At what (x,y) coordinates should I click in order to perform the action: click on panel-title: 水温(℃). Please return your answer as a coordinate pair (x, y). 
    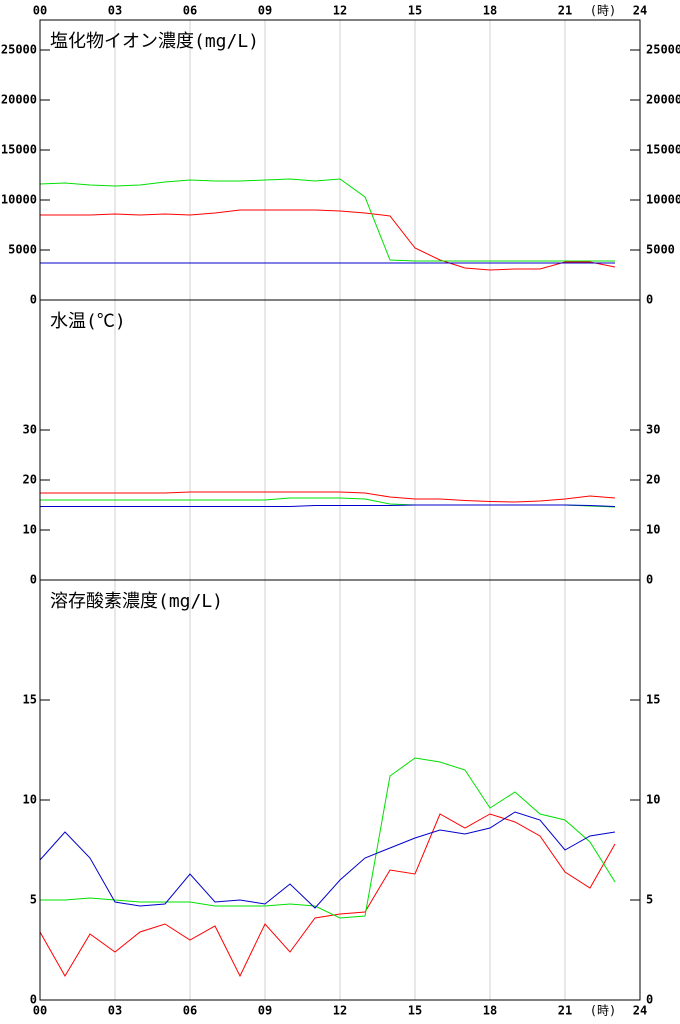
    Looking at the image, I should click on (88, 321).